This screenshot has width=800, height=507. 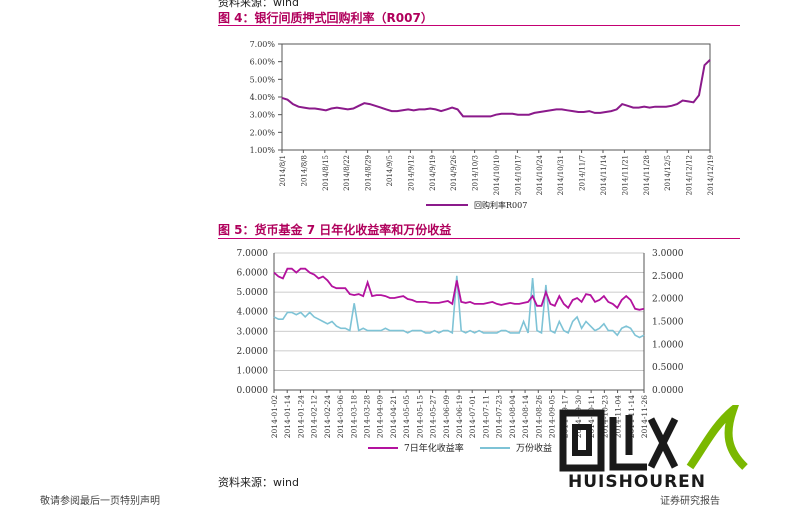 What do you see at coordinates (534, 448) in the screenshot?
I see `legend-label-unit-income: 万份收益` at bounding box center [534, 448].